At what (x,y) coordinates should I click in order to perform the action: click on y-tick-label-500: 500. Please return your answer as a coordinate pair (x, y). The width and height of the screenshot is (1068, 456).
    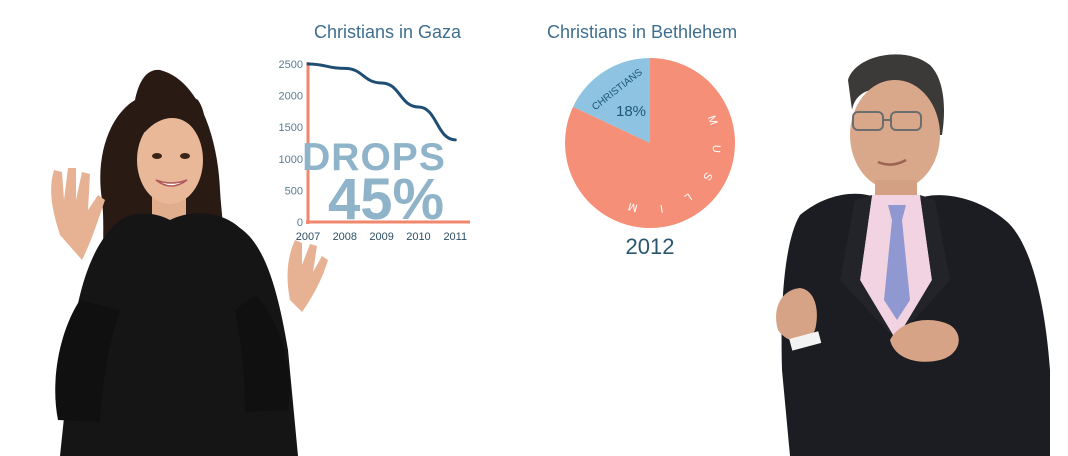
    Looking at the image, I should click on (294, 191).